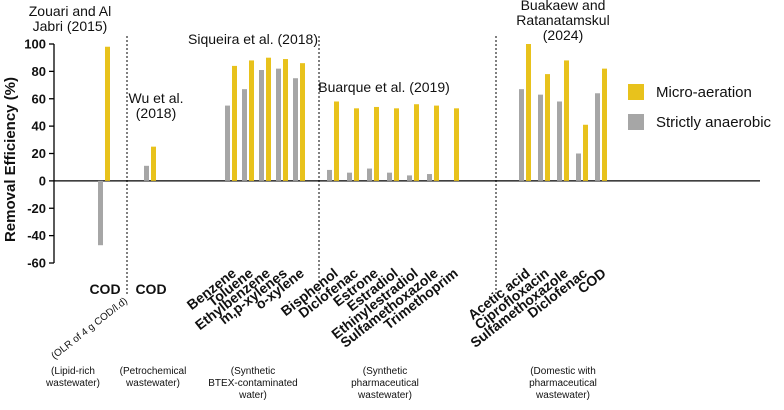 The image size is (784, 410). What do you see at coordinates (153, 371) in the screenshot?
I see `caption-2: (Petrochemical` at bounding box center [153, 371].